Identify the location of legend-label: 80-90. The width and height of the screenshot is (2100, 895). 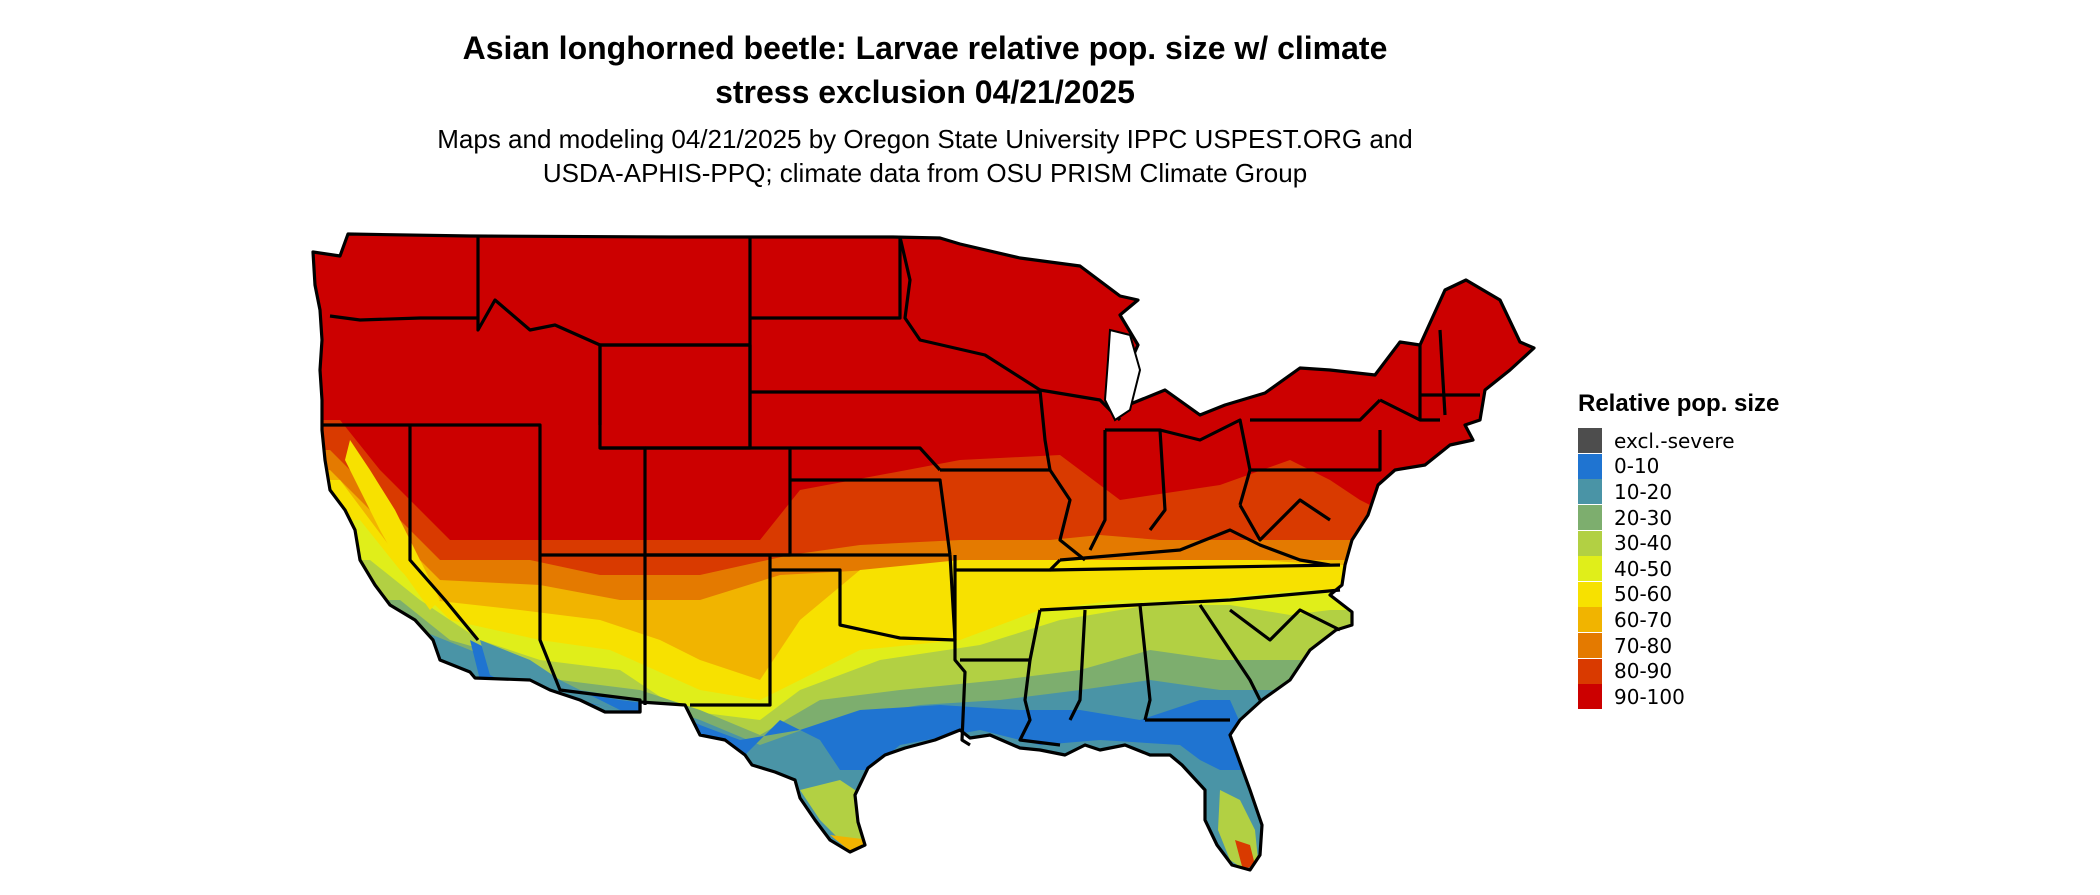
(1643, 671).